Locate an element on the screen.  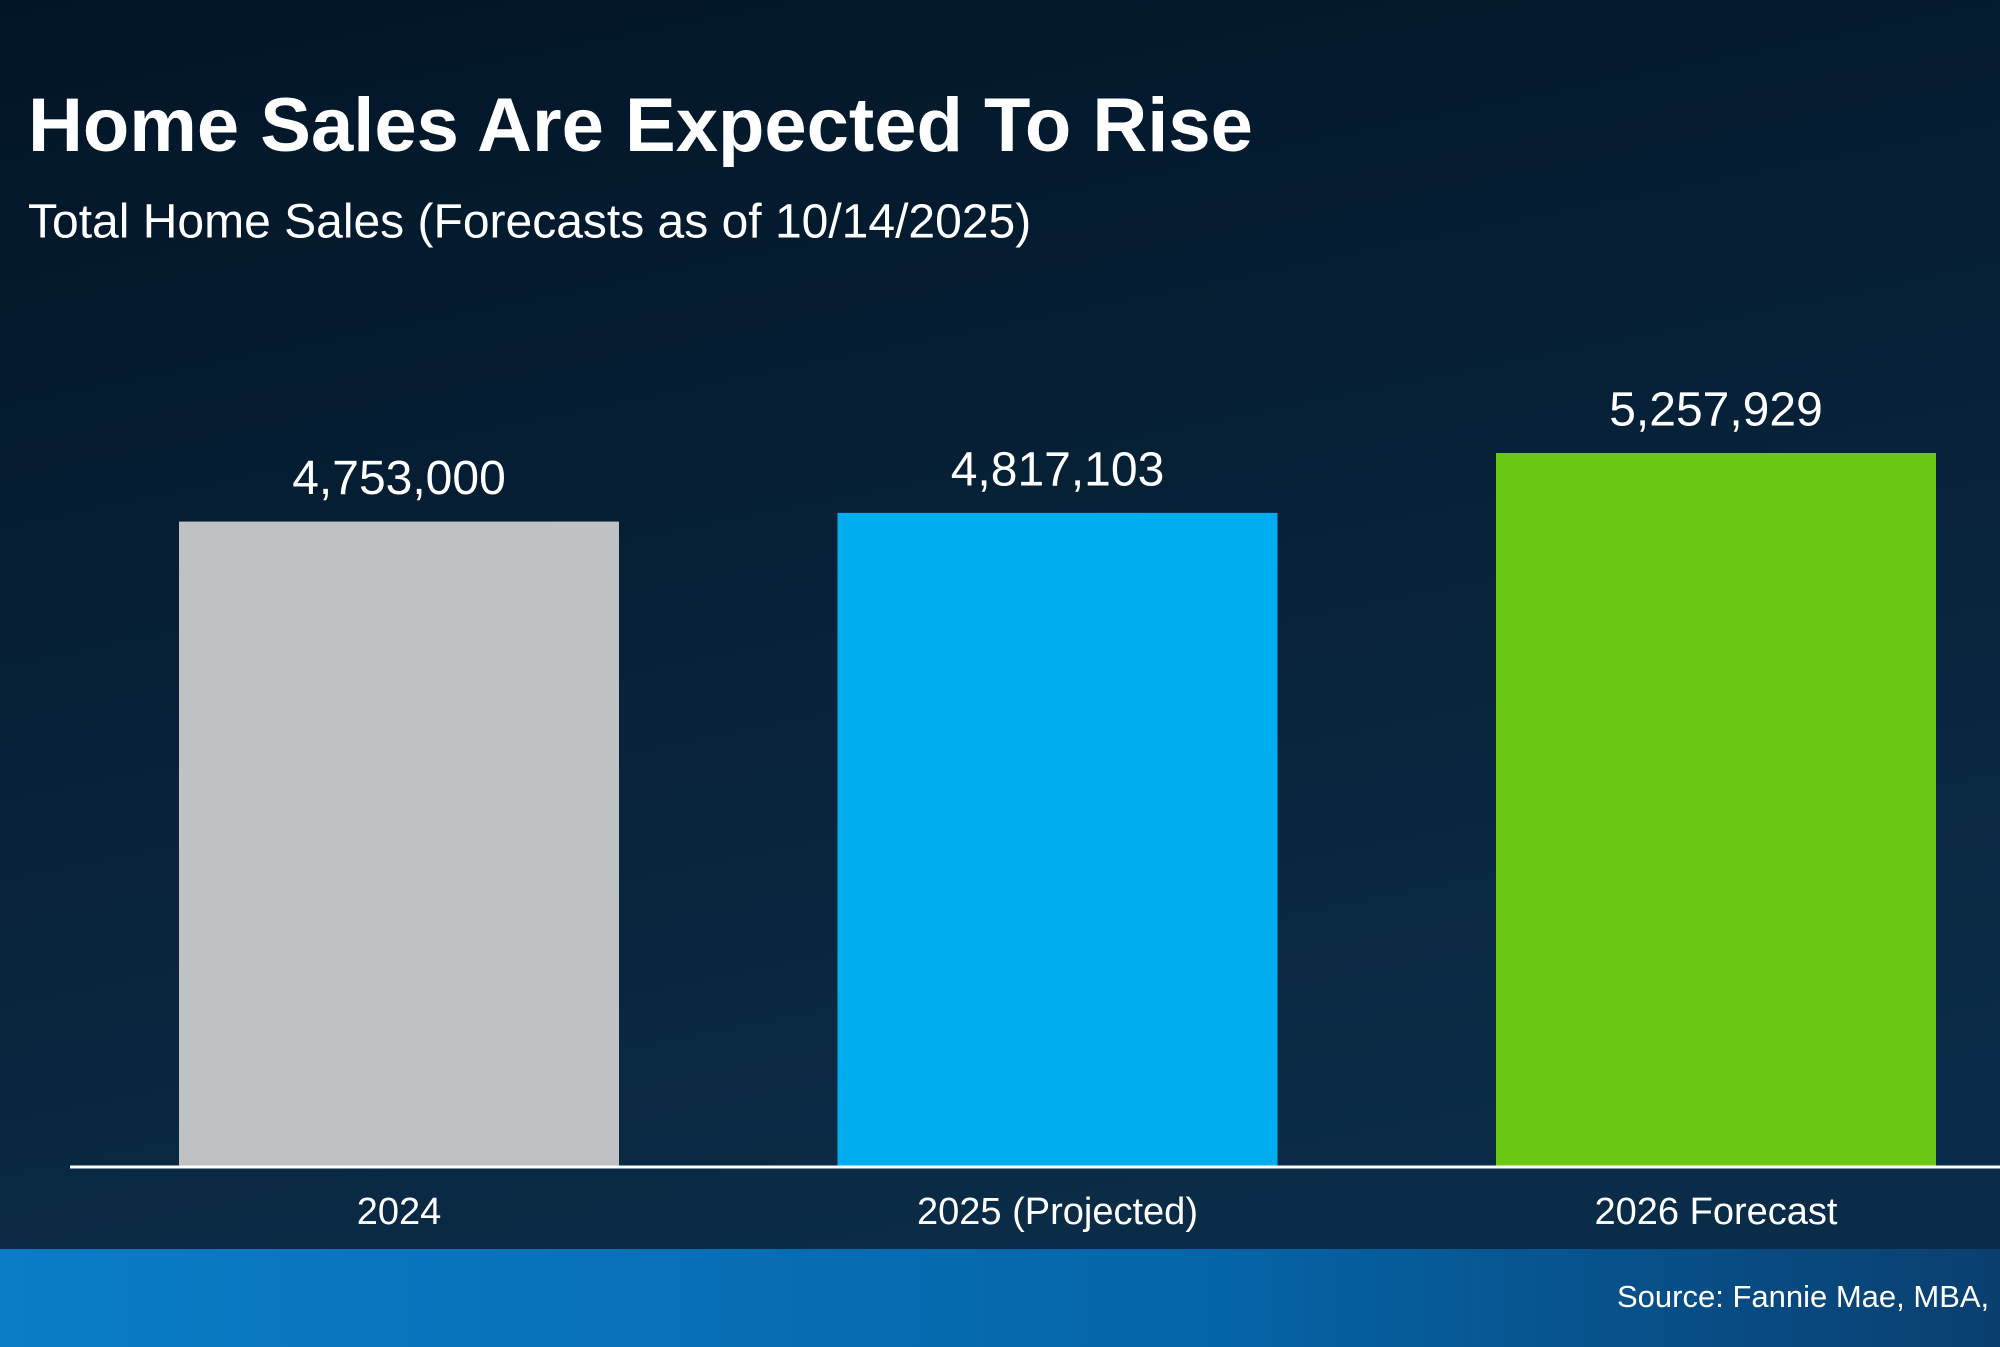
value-label: 5,257,929 is located at coordinates (1716, 410).